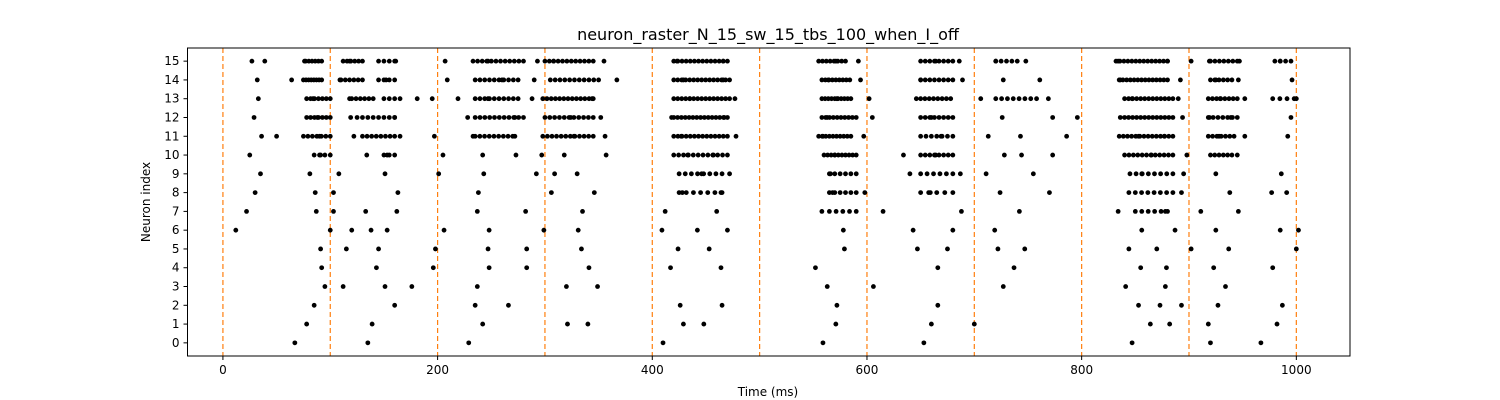 This screenshot has width=1500, height=400. What do you see at coordinates (176, 193) in the screenshot?
I see `y-tick-label: 8` at bounding box center [176, 193].